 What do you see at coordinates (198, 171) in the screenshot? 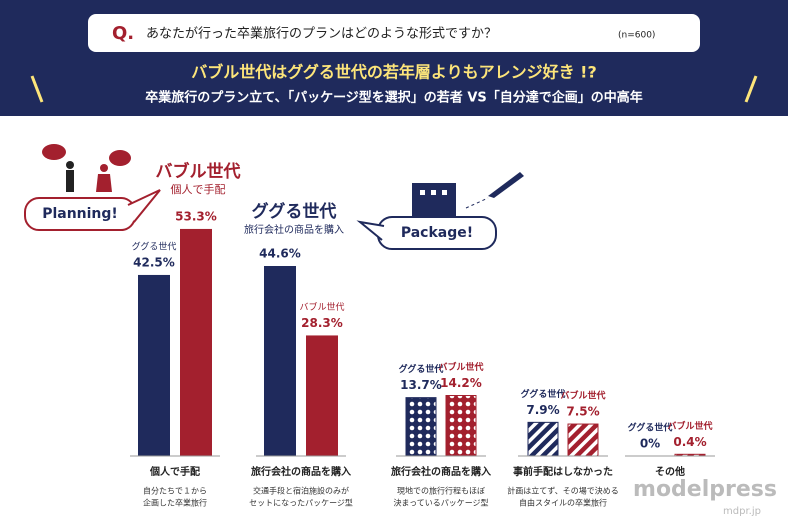
I see `callout-group: バブル世代` at bounding box center [198, 171].